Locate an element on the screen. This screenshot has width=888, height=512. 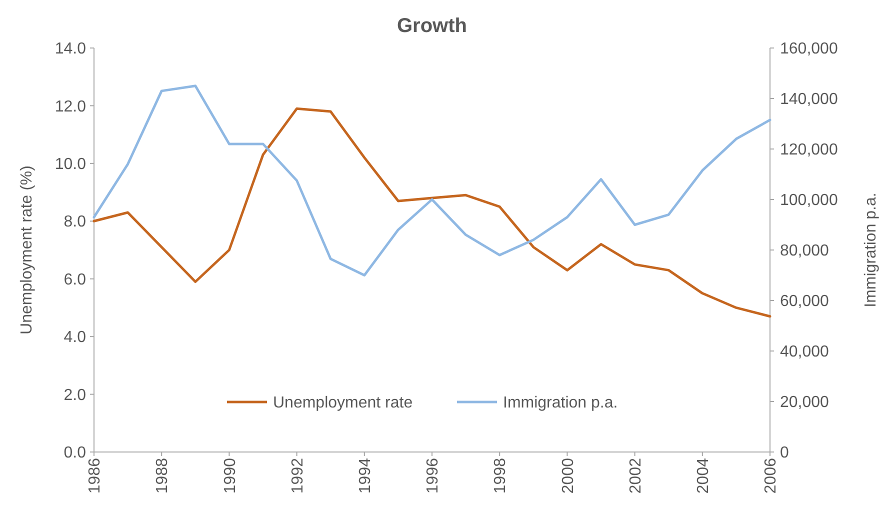
y-tick-label: 4.0 is located at coordinates (75, 337).